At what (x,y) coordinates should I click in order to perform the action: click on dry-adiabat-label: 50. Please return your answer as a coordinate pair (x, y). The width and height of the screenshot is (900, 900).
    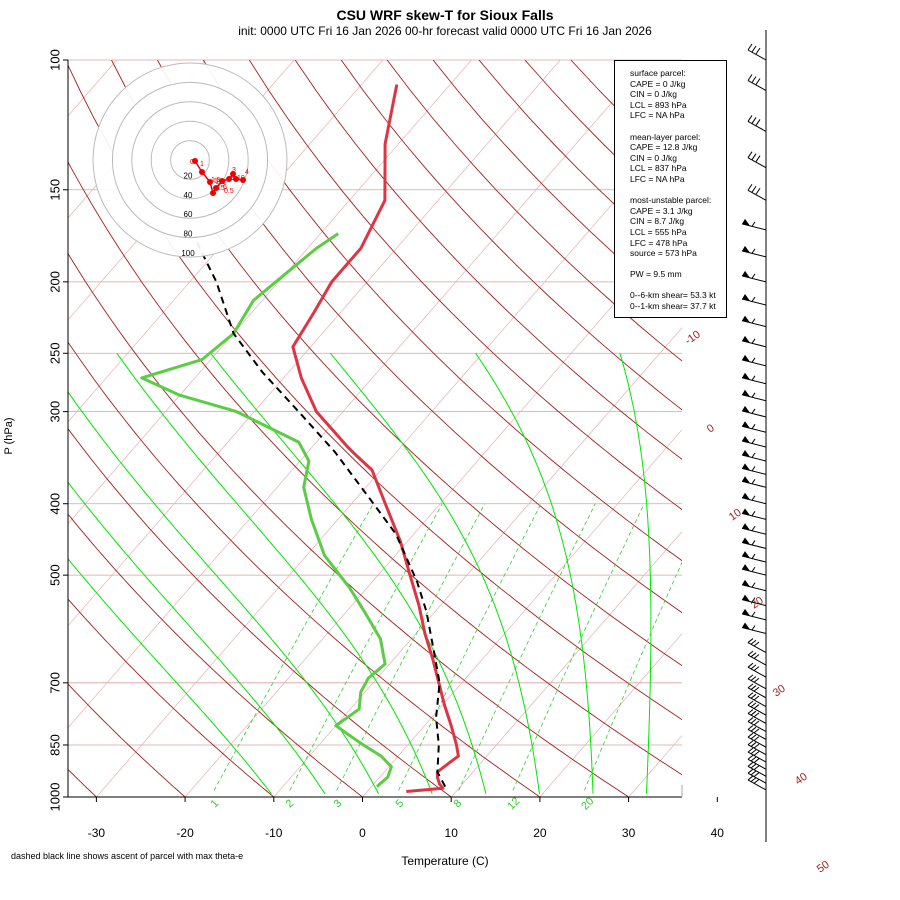
    Looking at the image, I should click on (823, 867).